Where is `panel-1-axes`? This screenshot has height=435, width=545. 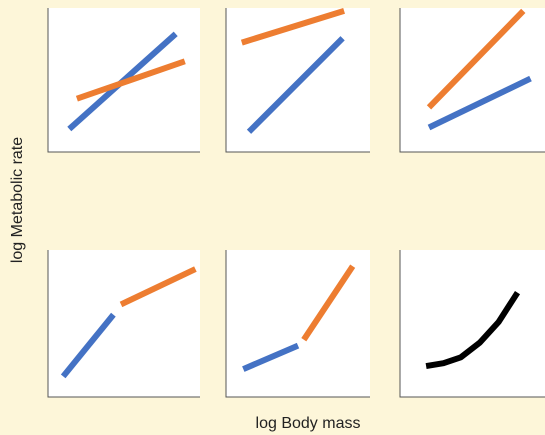 panel-1-axes is located at coordinates (123, 80).